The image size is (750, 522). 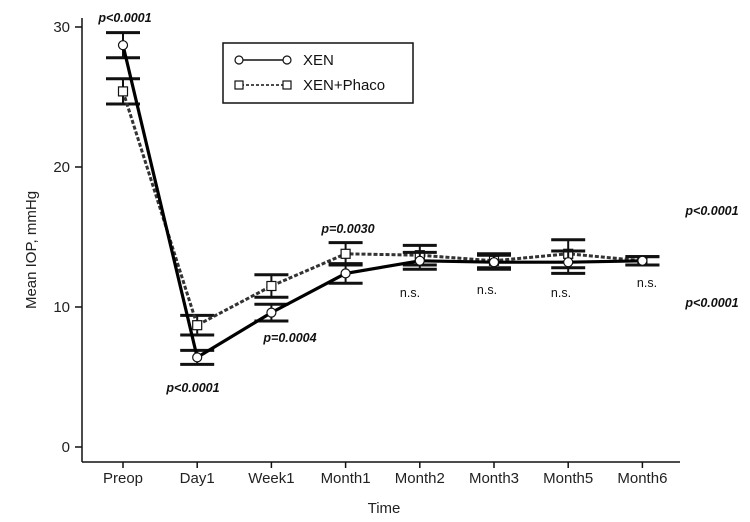 I want to click on legend-marker-xen-left, so click(x=239, y=60).